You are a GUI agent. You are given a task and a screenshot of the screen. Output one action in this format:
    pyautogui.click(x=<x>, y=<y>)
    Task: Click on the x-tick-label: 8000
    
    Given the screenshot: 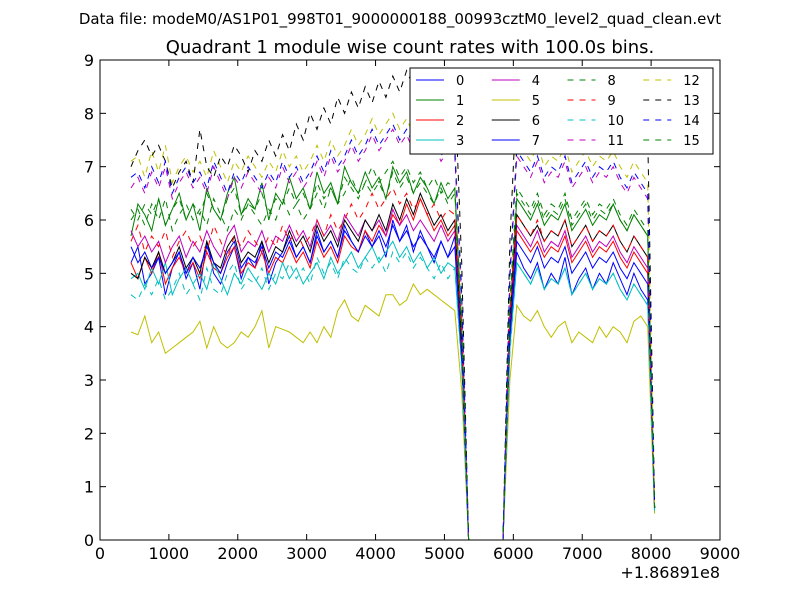 What is the action you would take?
    pyautogui.click(x=651, y=553)
    